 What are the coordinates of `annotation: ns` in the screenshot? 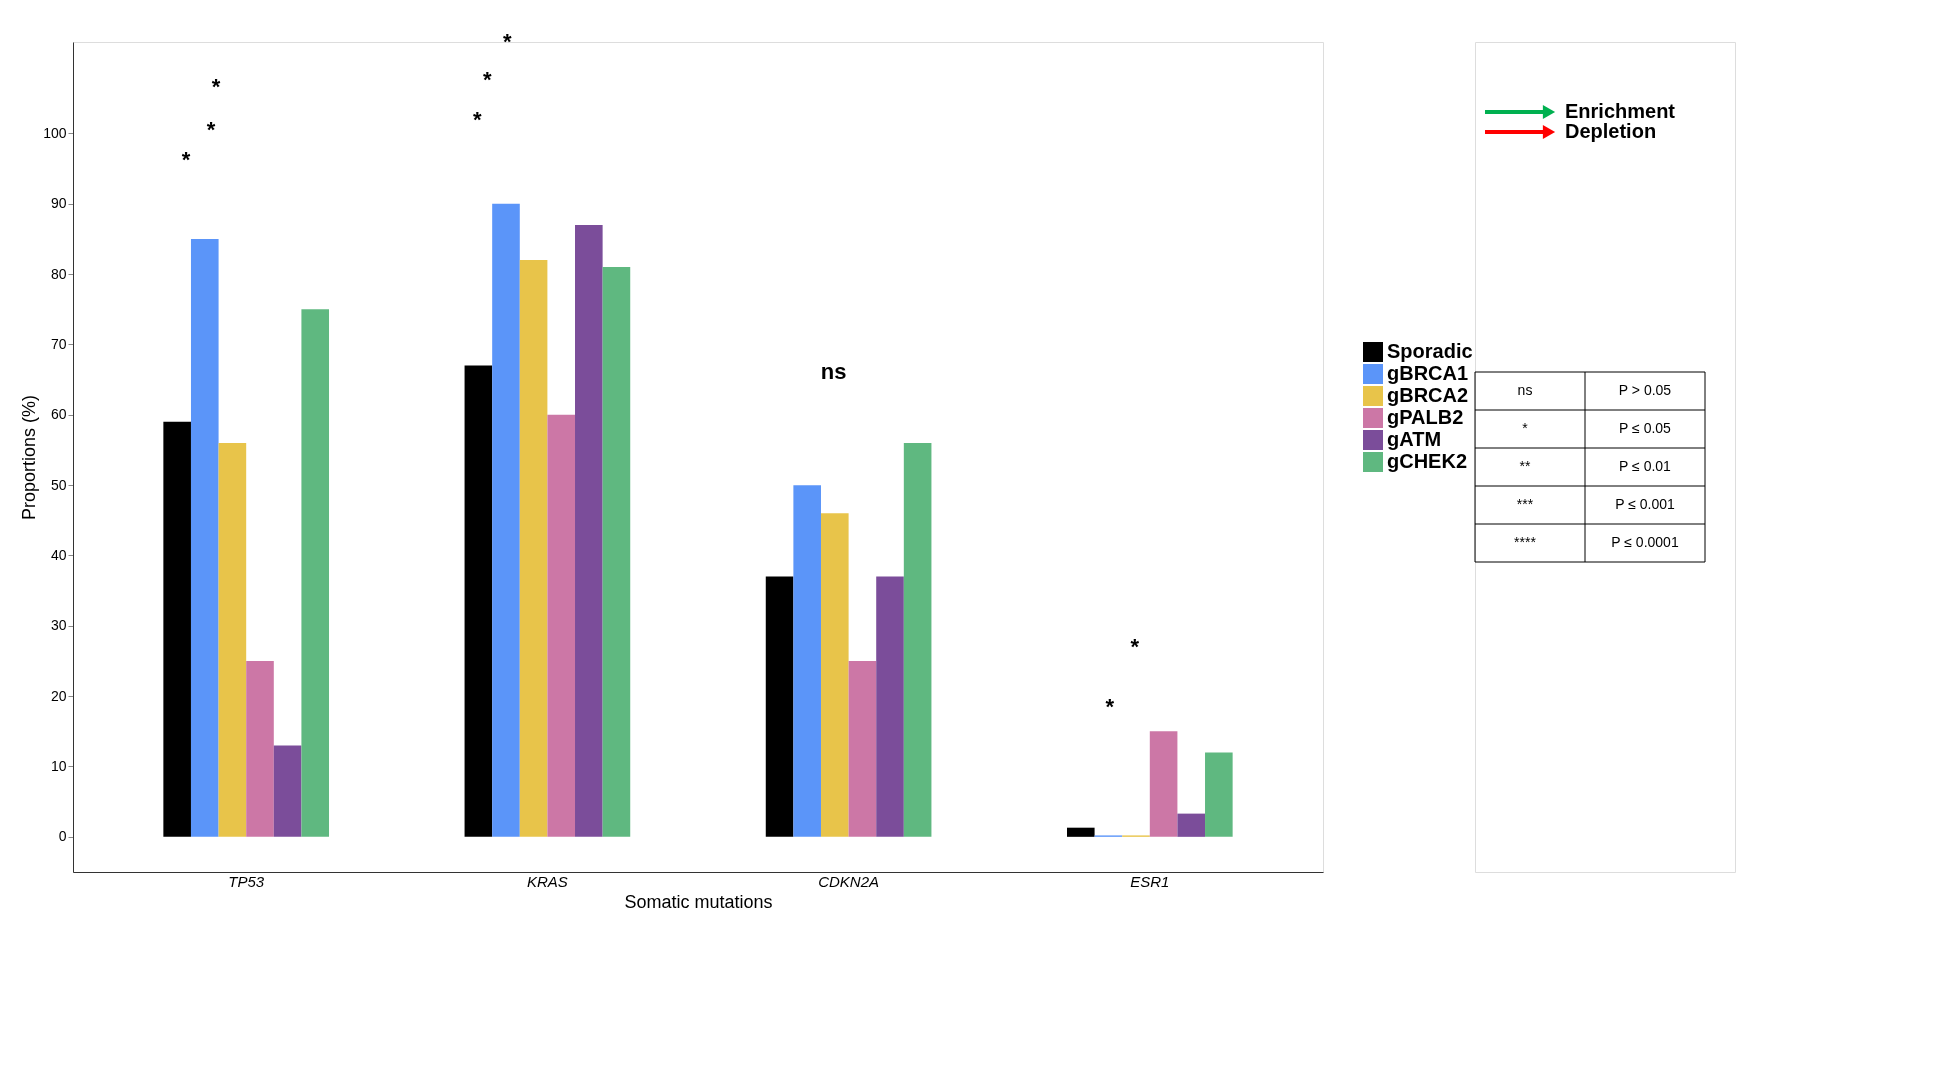 It's located at (833, 371).